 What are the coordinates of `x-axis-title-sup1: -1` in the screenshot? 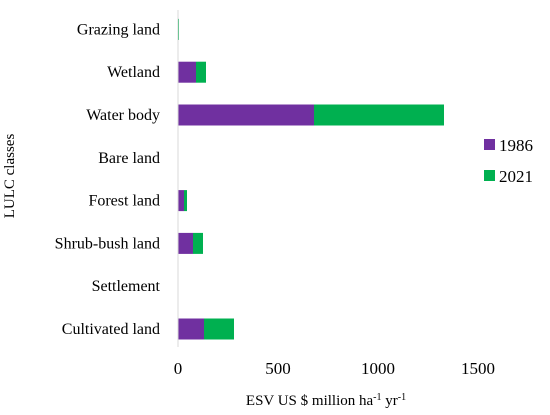 It's located at (377, 397).